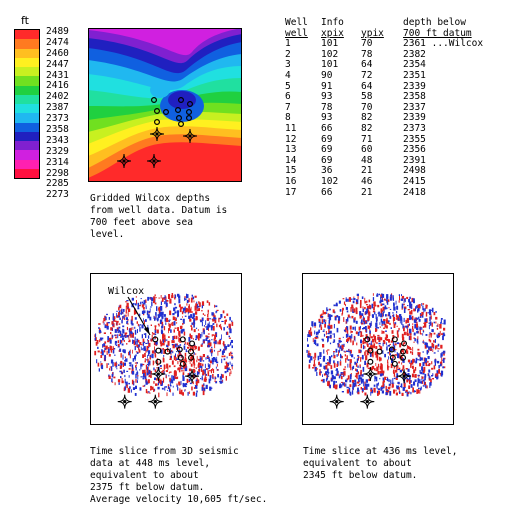 The height and width of the screenshot is (511, 521). I want to click on table-cell: 2355, so click(414, 139).